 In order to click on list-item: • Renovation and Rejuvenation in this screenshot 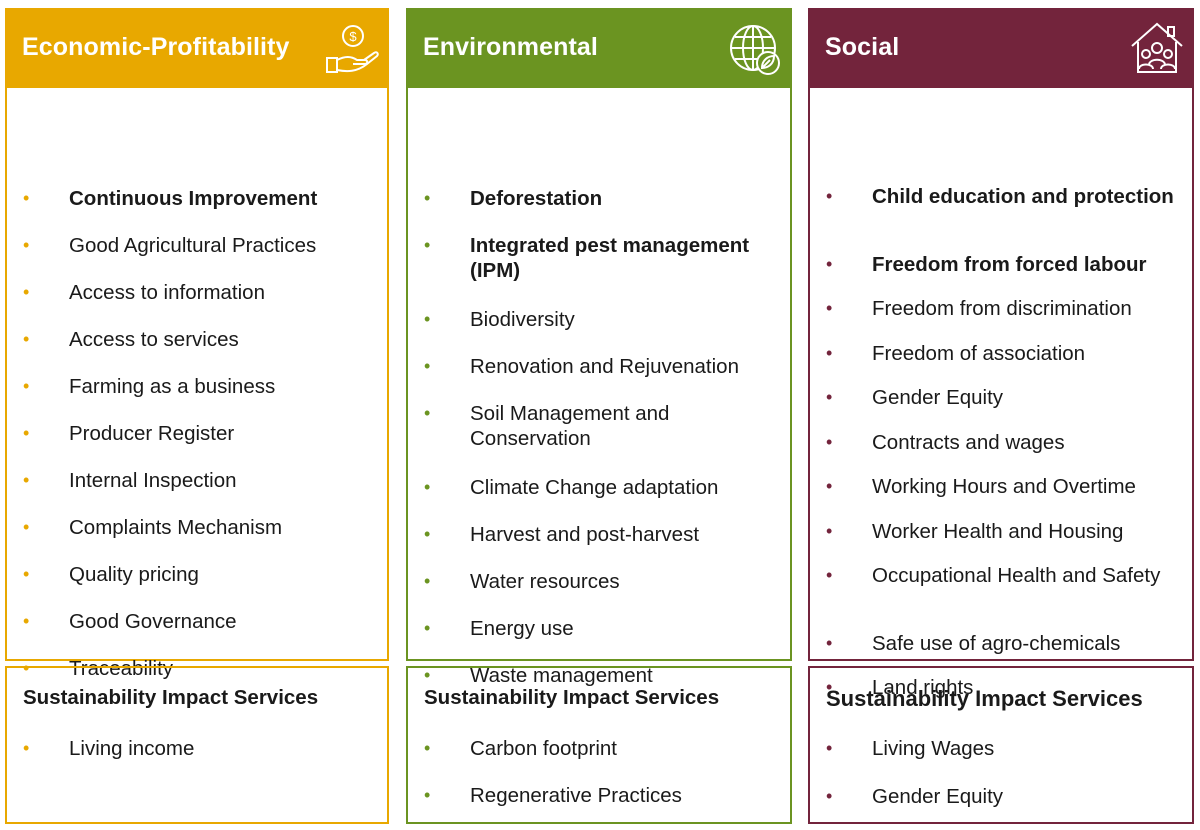, I will do `click(581, 366)`.